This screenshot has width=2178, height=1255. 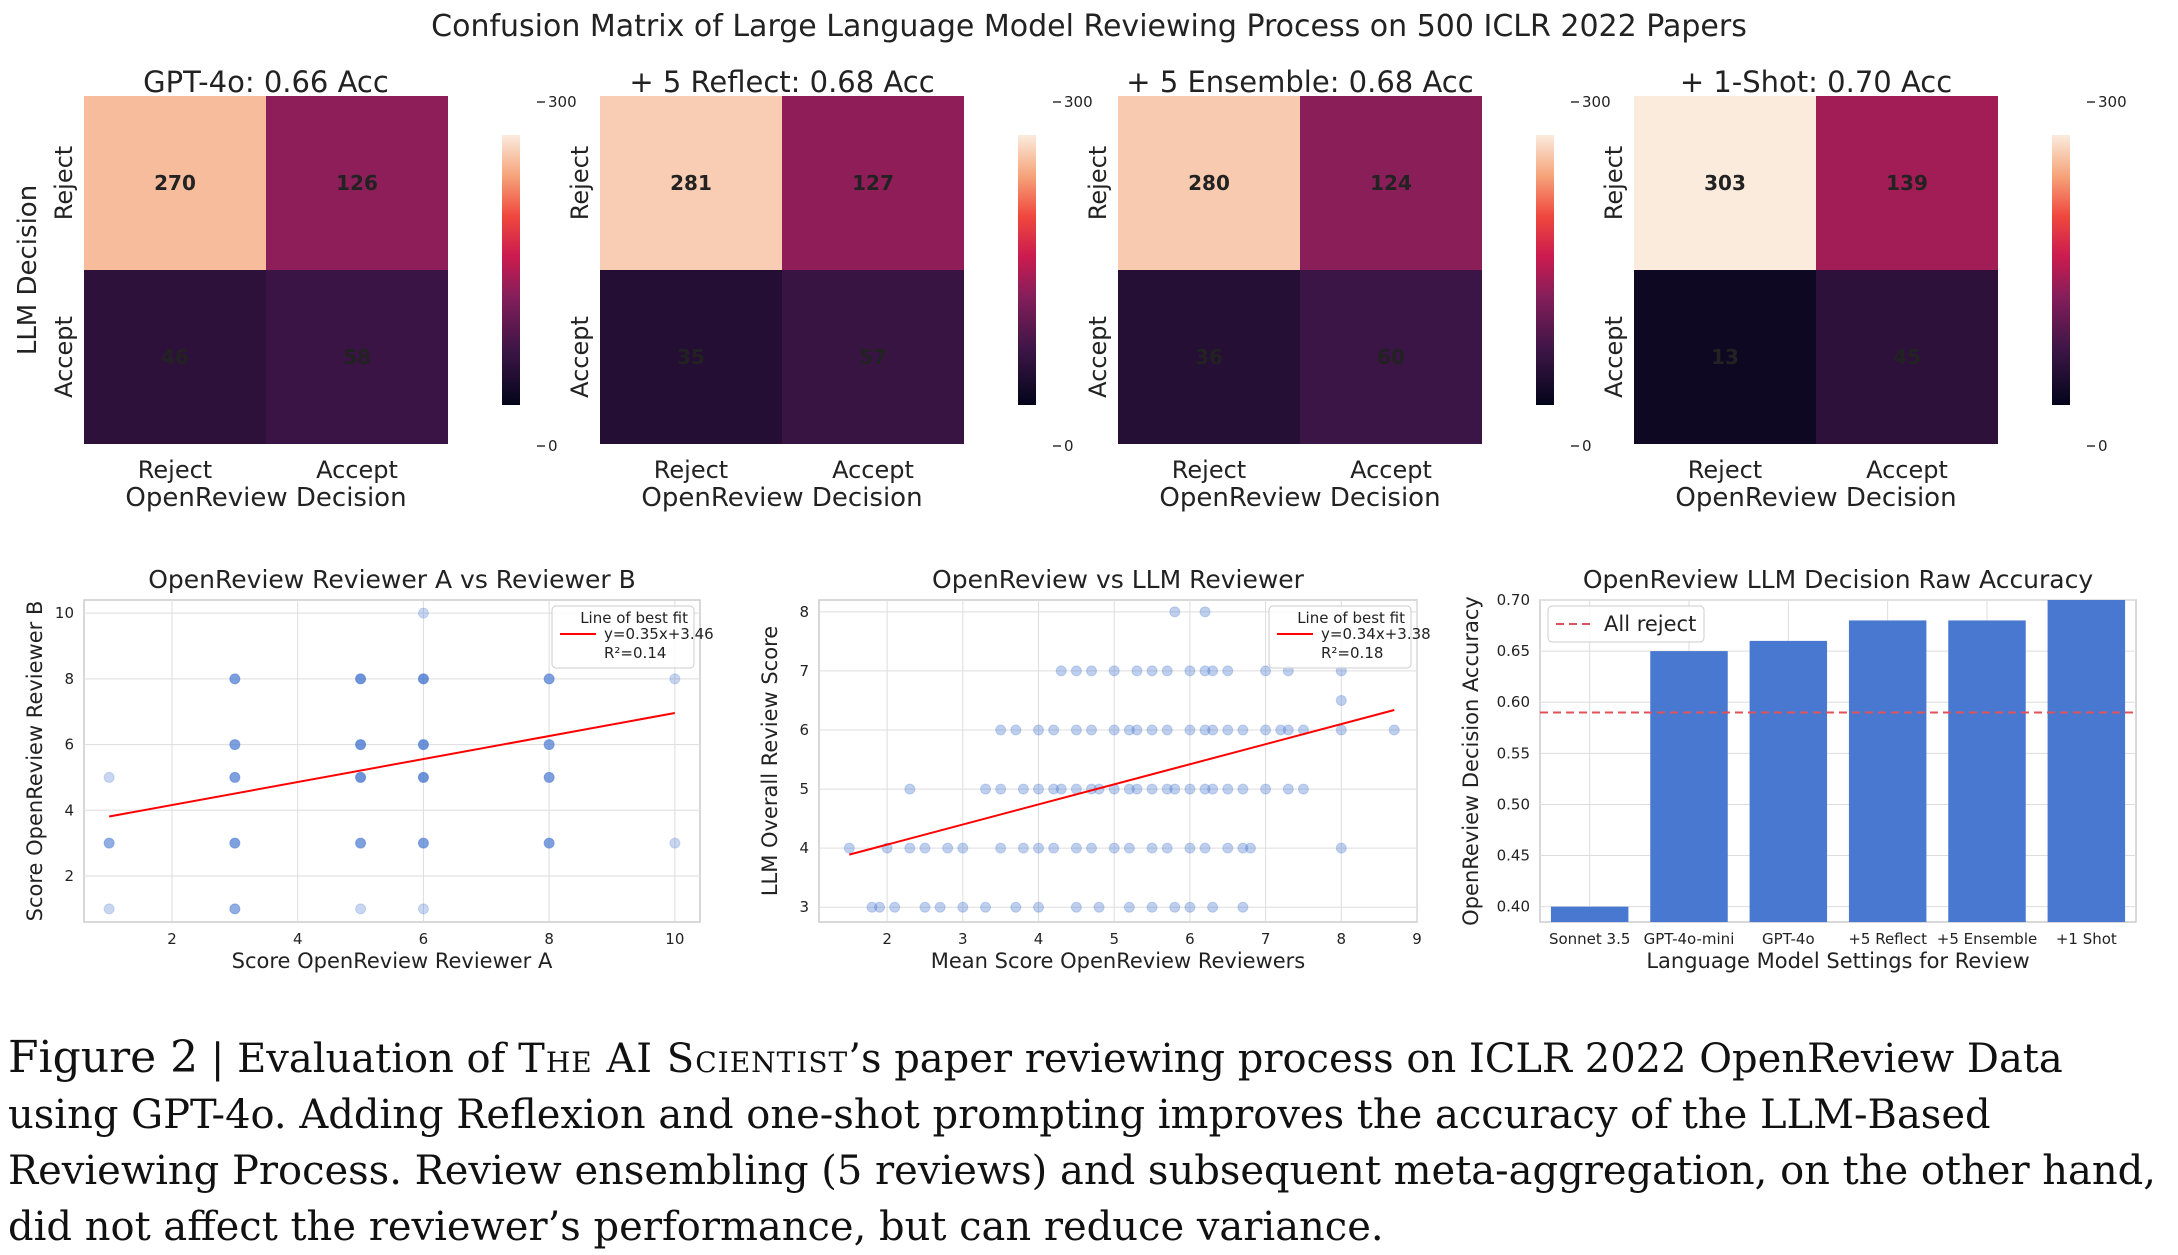 I want to click on heatmap-cell-value: 60, so click(x=1391, y=357).